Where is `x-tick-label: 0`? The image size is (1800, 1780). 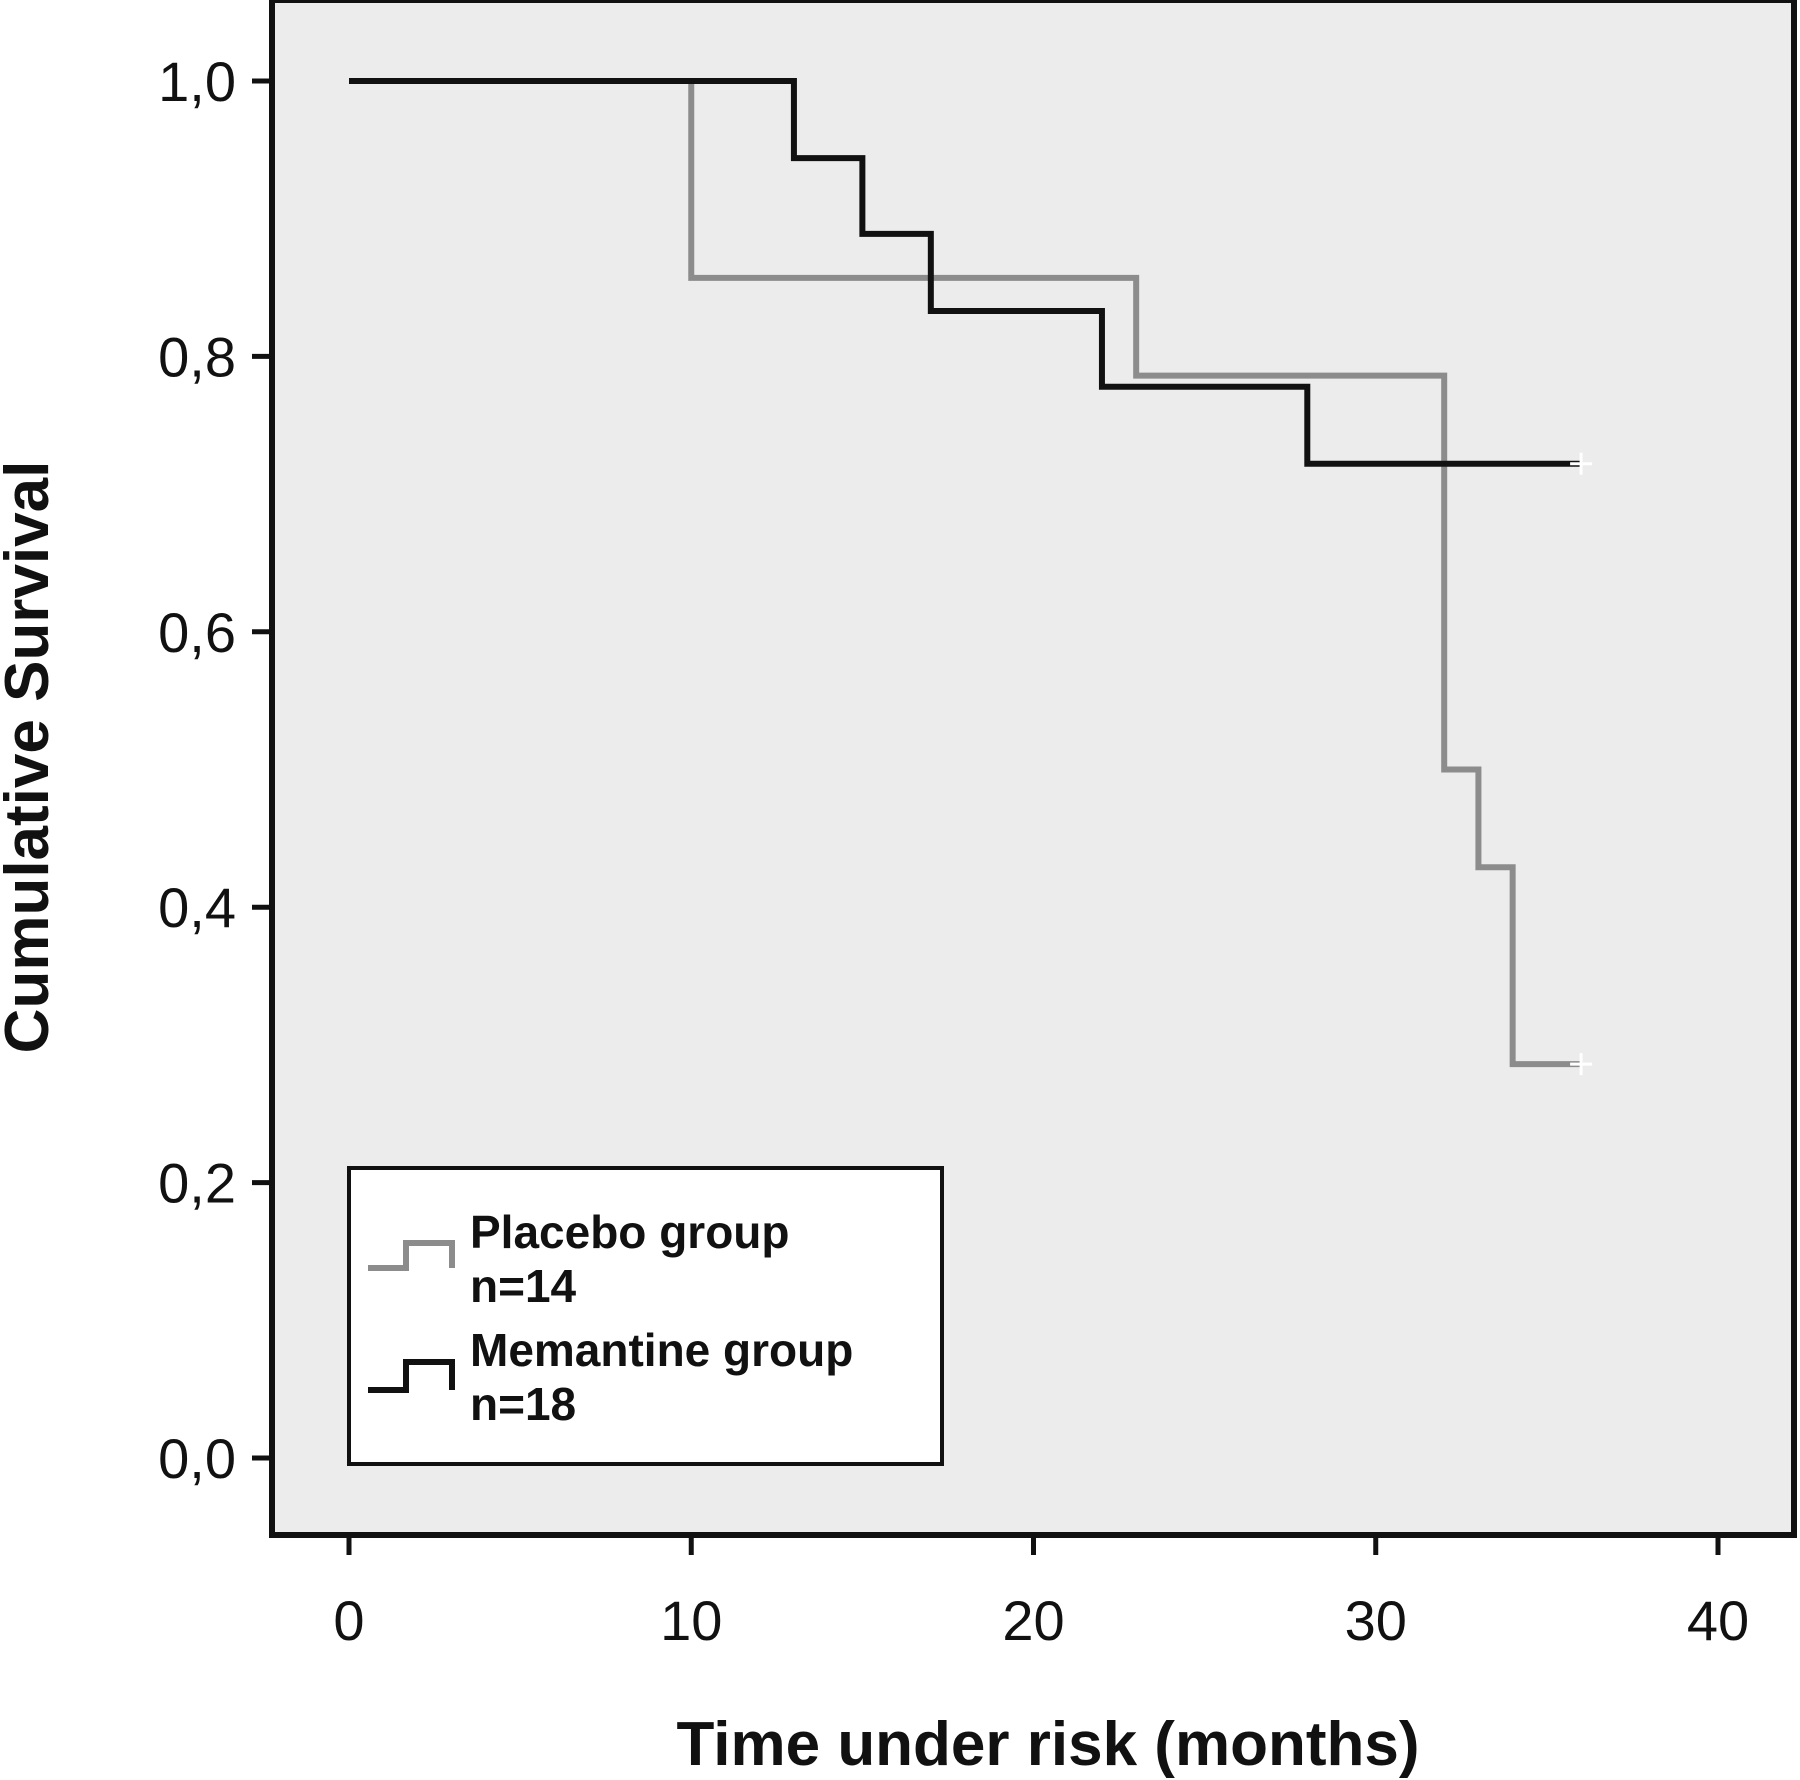
x-tick-label: 0 is located at coordinates (348, 1620).